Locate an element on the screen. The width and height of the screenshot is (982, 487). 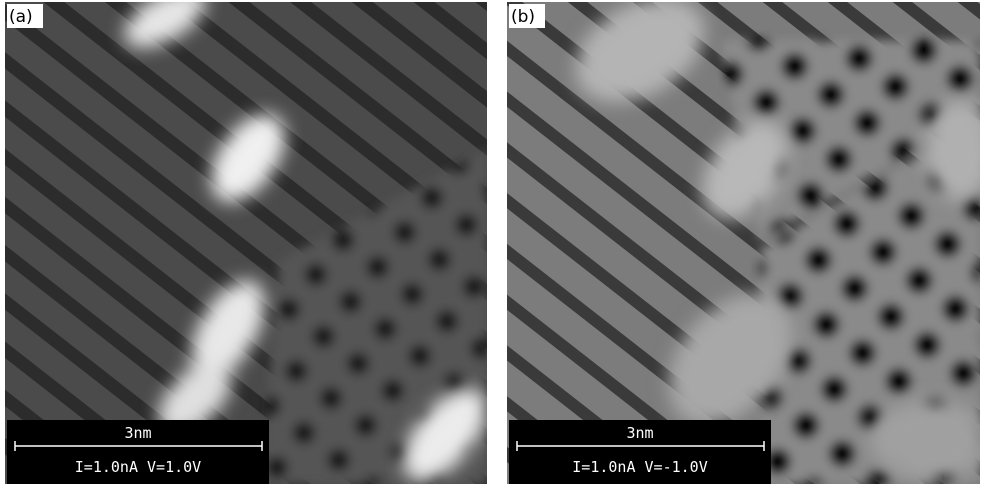
scan-params: I=1.0nA V=-1.0V is located at coordinates (639, 467).